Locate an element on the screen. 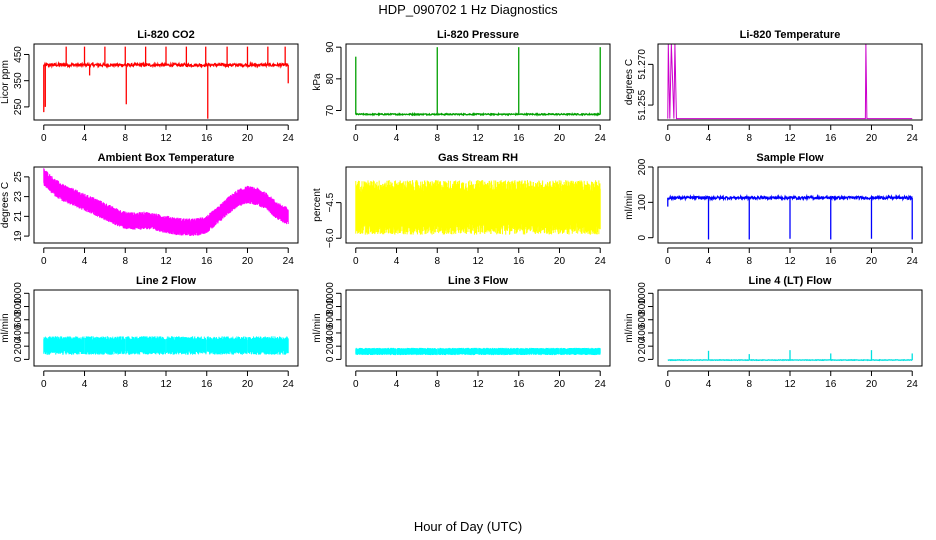  panel-title: Gas Stream RH is located at coordinates (478, 158).